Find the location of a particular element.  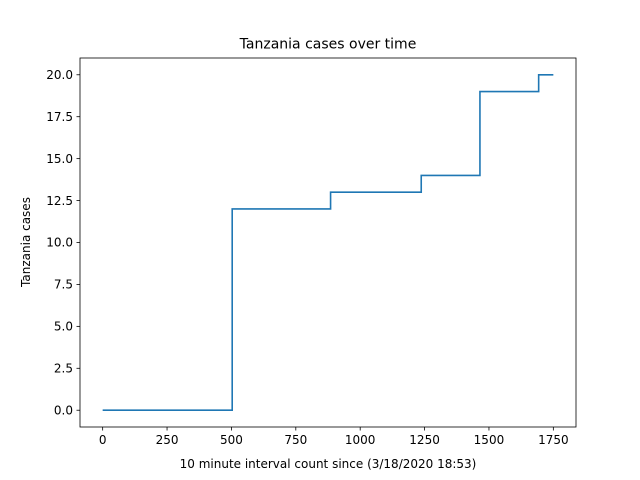

y-tick-label: 7.5 is located at coordinates (63, 285).